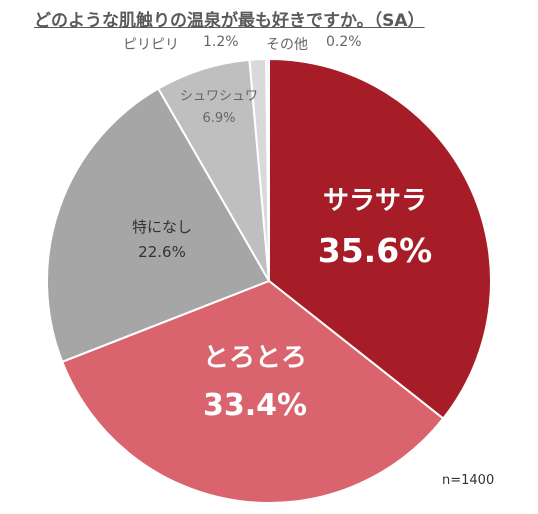 Image resolution: width=538 pixels, height=514 pixels. Describe the element at coordinates (161, 227) in the screenshot. I see `label-tokuninashi-name: 特になし` at that location.